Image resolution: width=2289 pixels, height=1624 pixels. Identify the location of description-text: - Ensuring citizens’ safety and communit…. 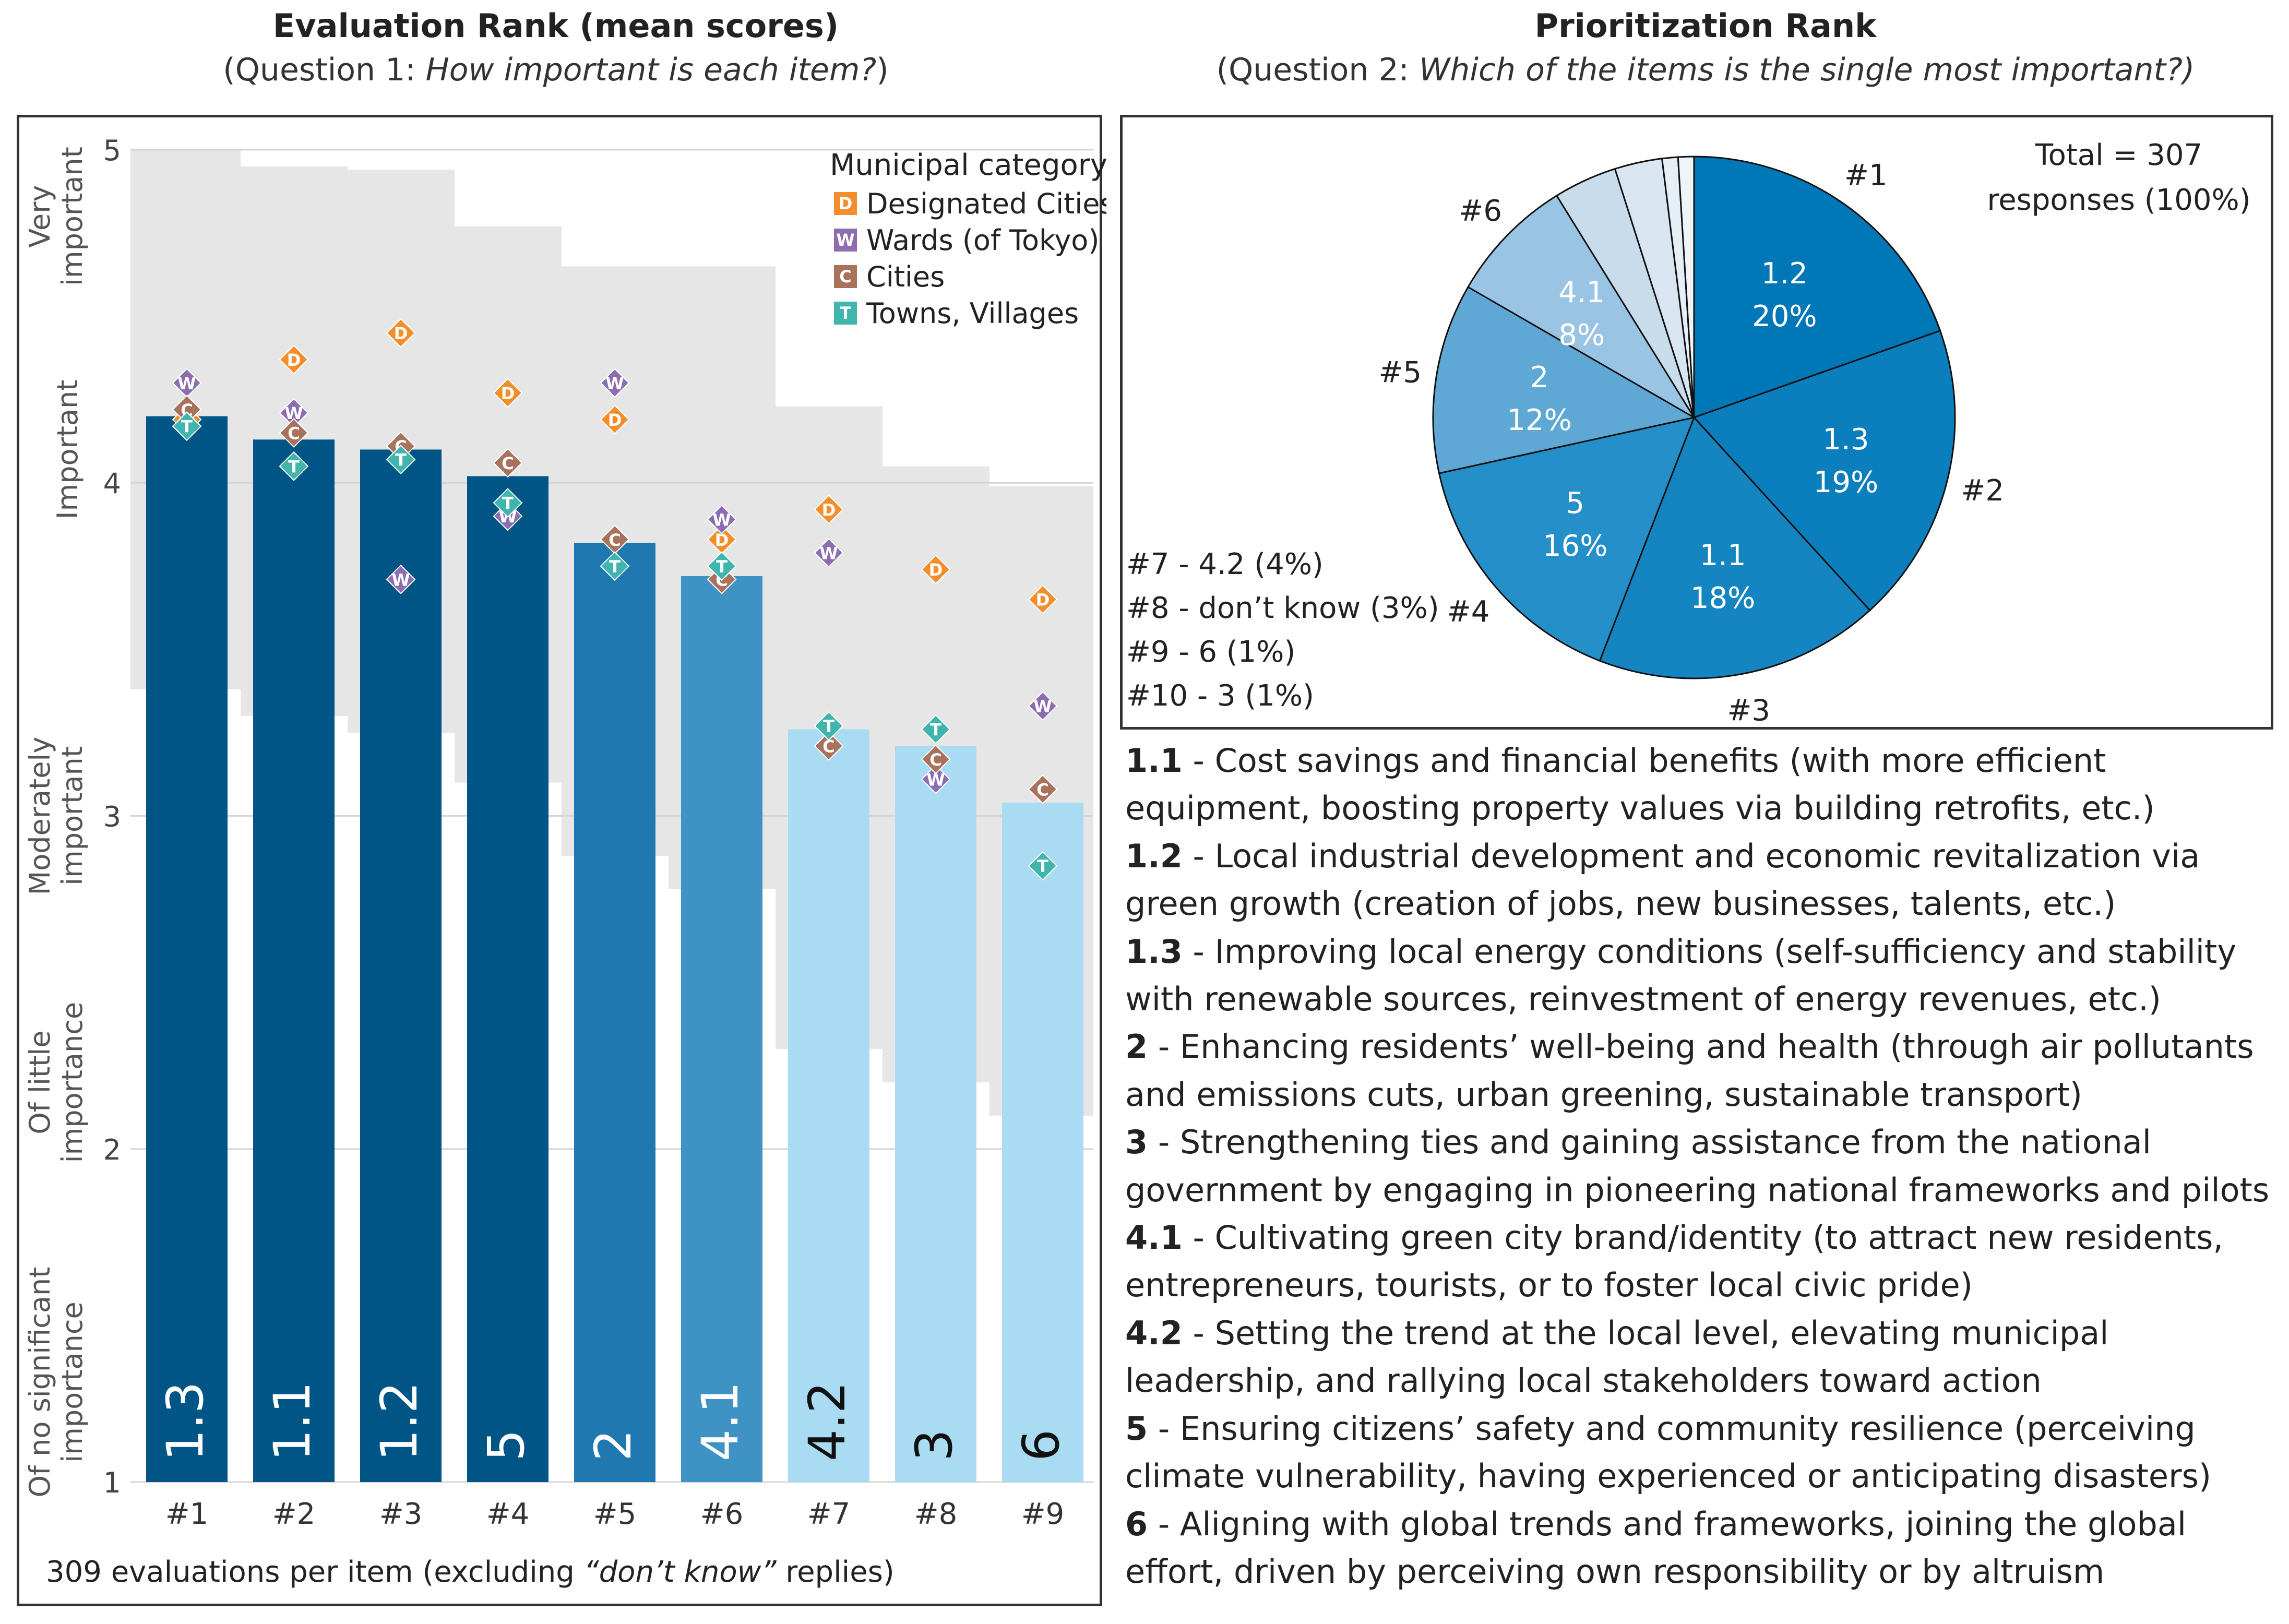
(1669, 1453).